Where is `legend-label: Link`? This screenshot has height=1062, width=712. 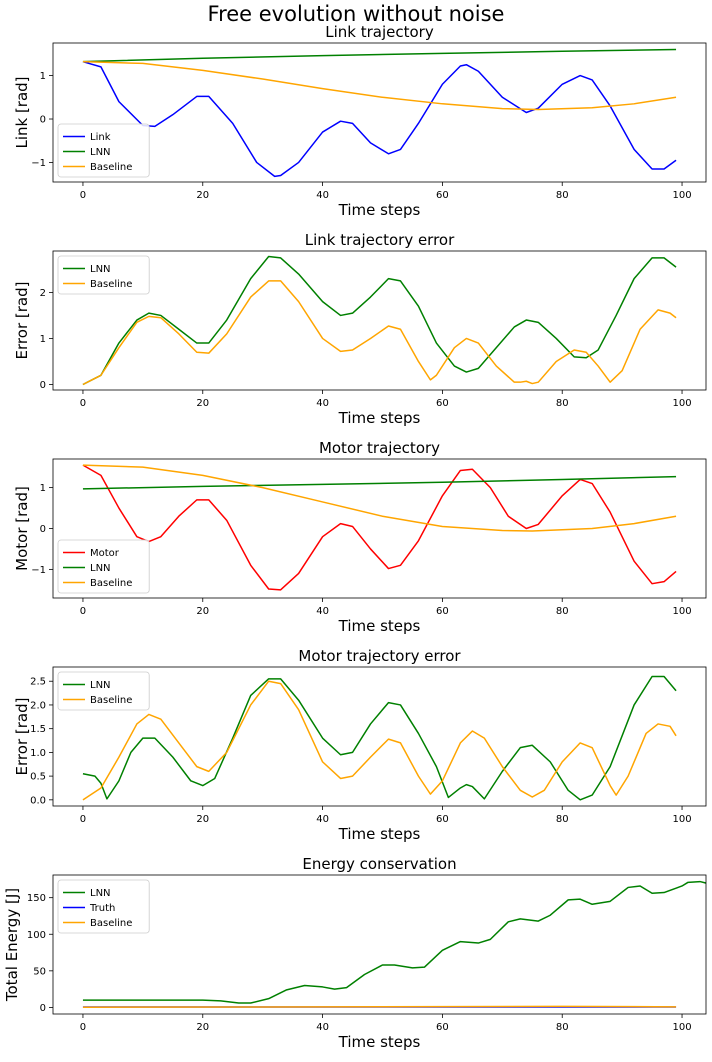
legend-label: Link is located at coordinates (100, 137).